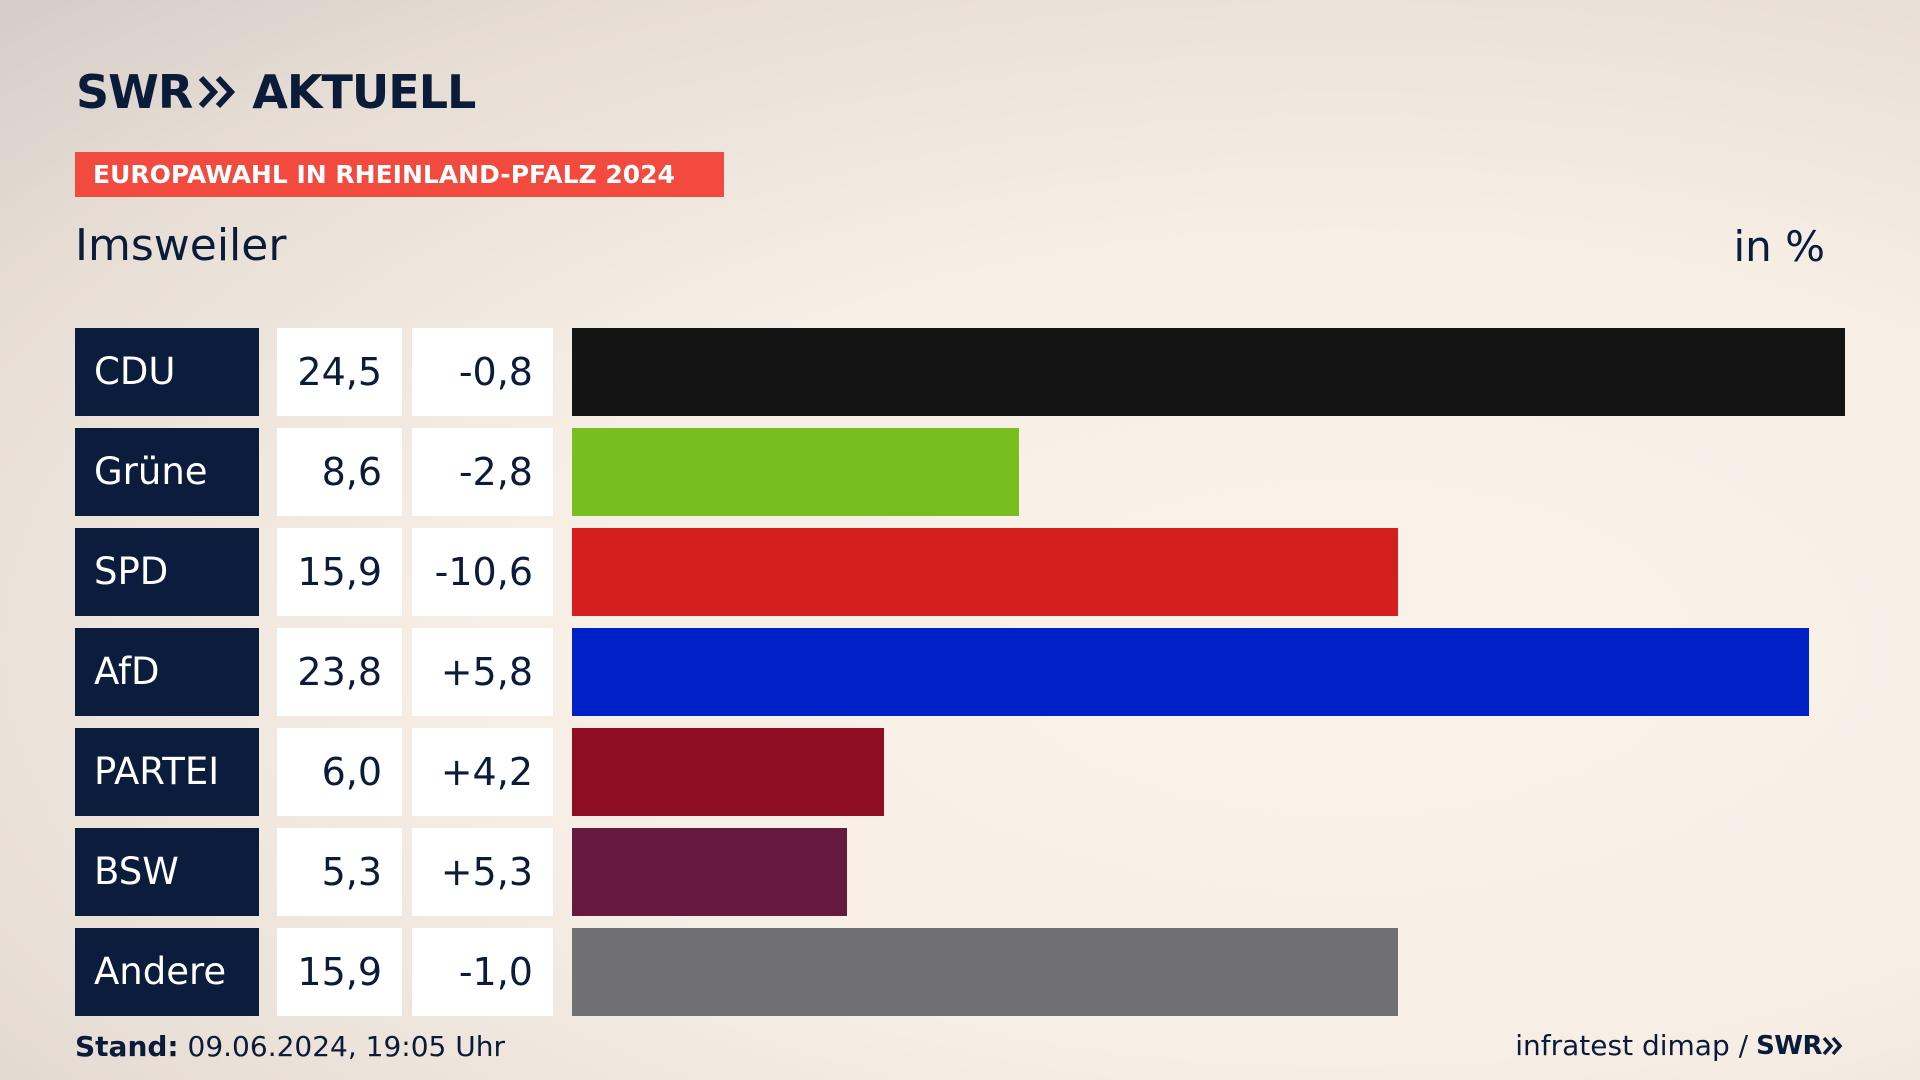 The height and width of the screenshot is (1080, 1920). Describe the element at coordinates (127, 1046) in the screenshot. I see `stand-label: Stand:` at that location.